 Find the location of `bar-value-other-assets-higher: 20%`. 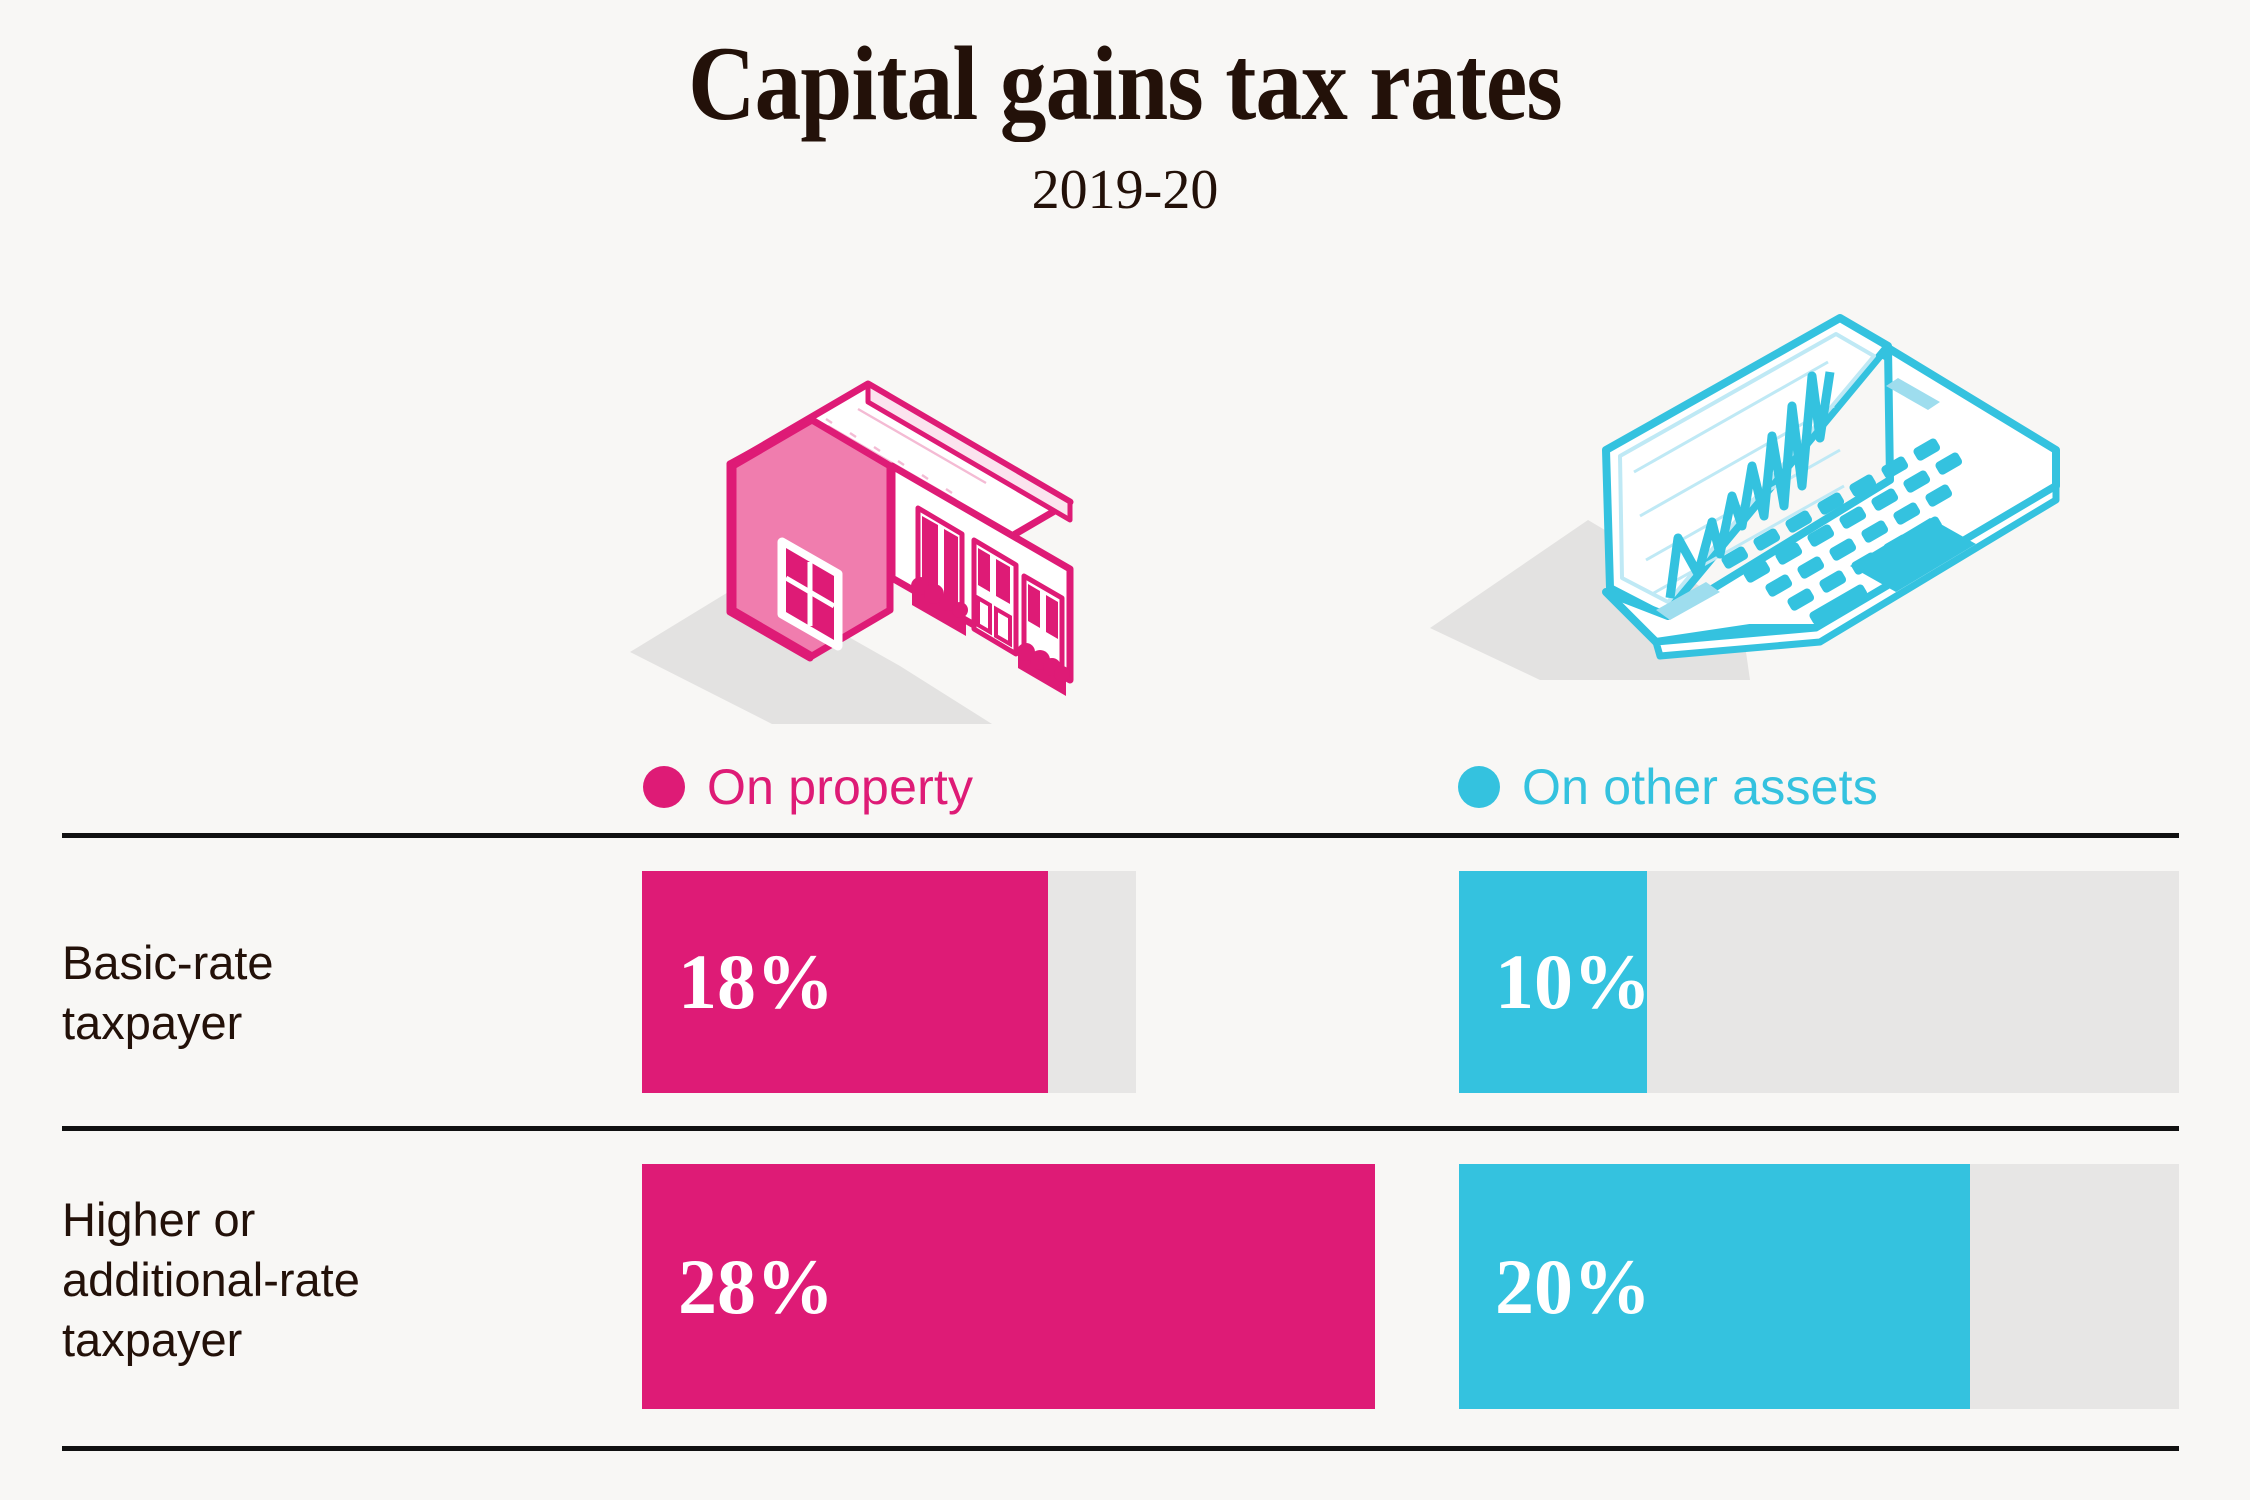

bar-value-other-assets-higher: 20% is located at coordinates (1573, 1286).